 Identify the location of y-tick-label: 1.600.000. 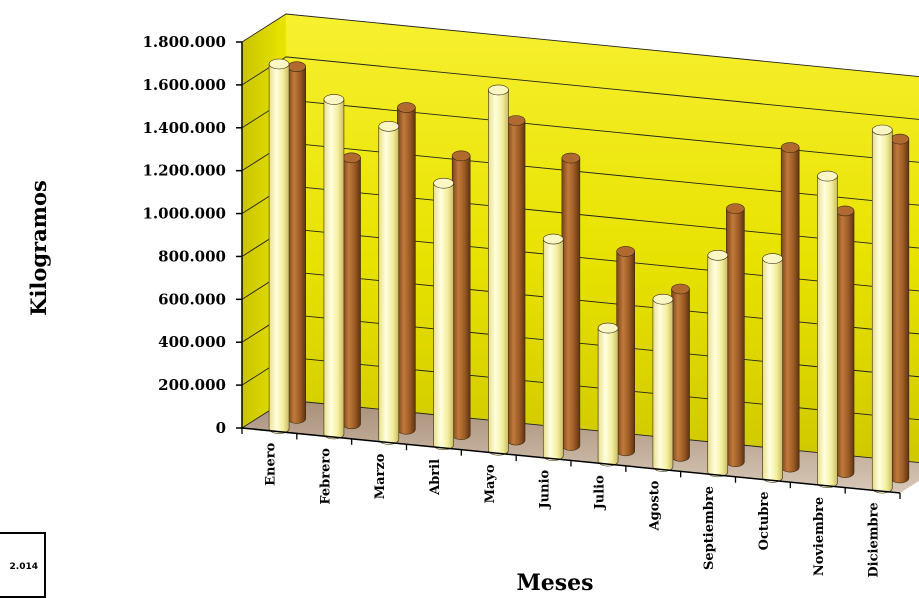
(184, 85).